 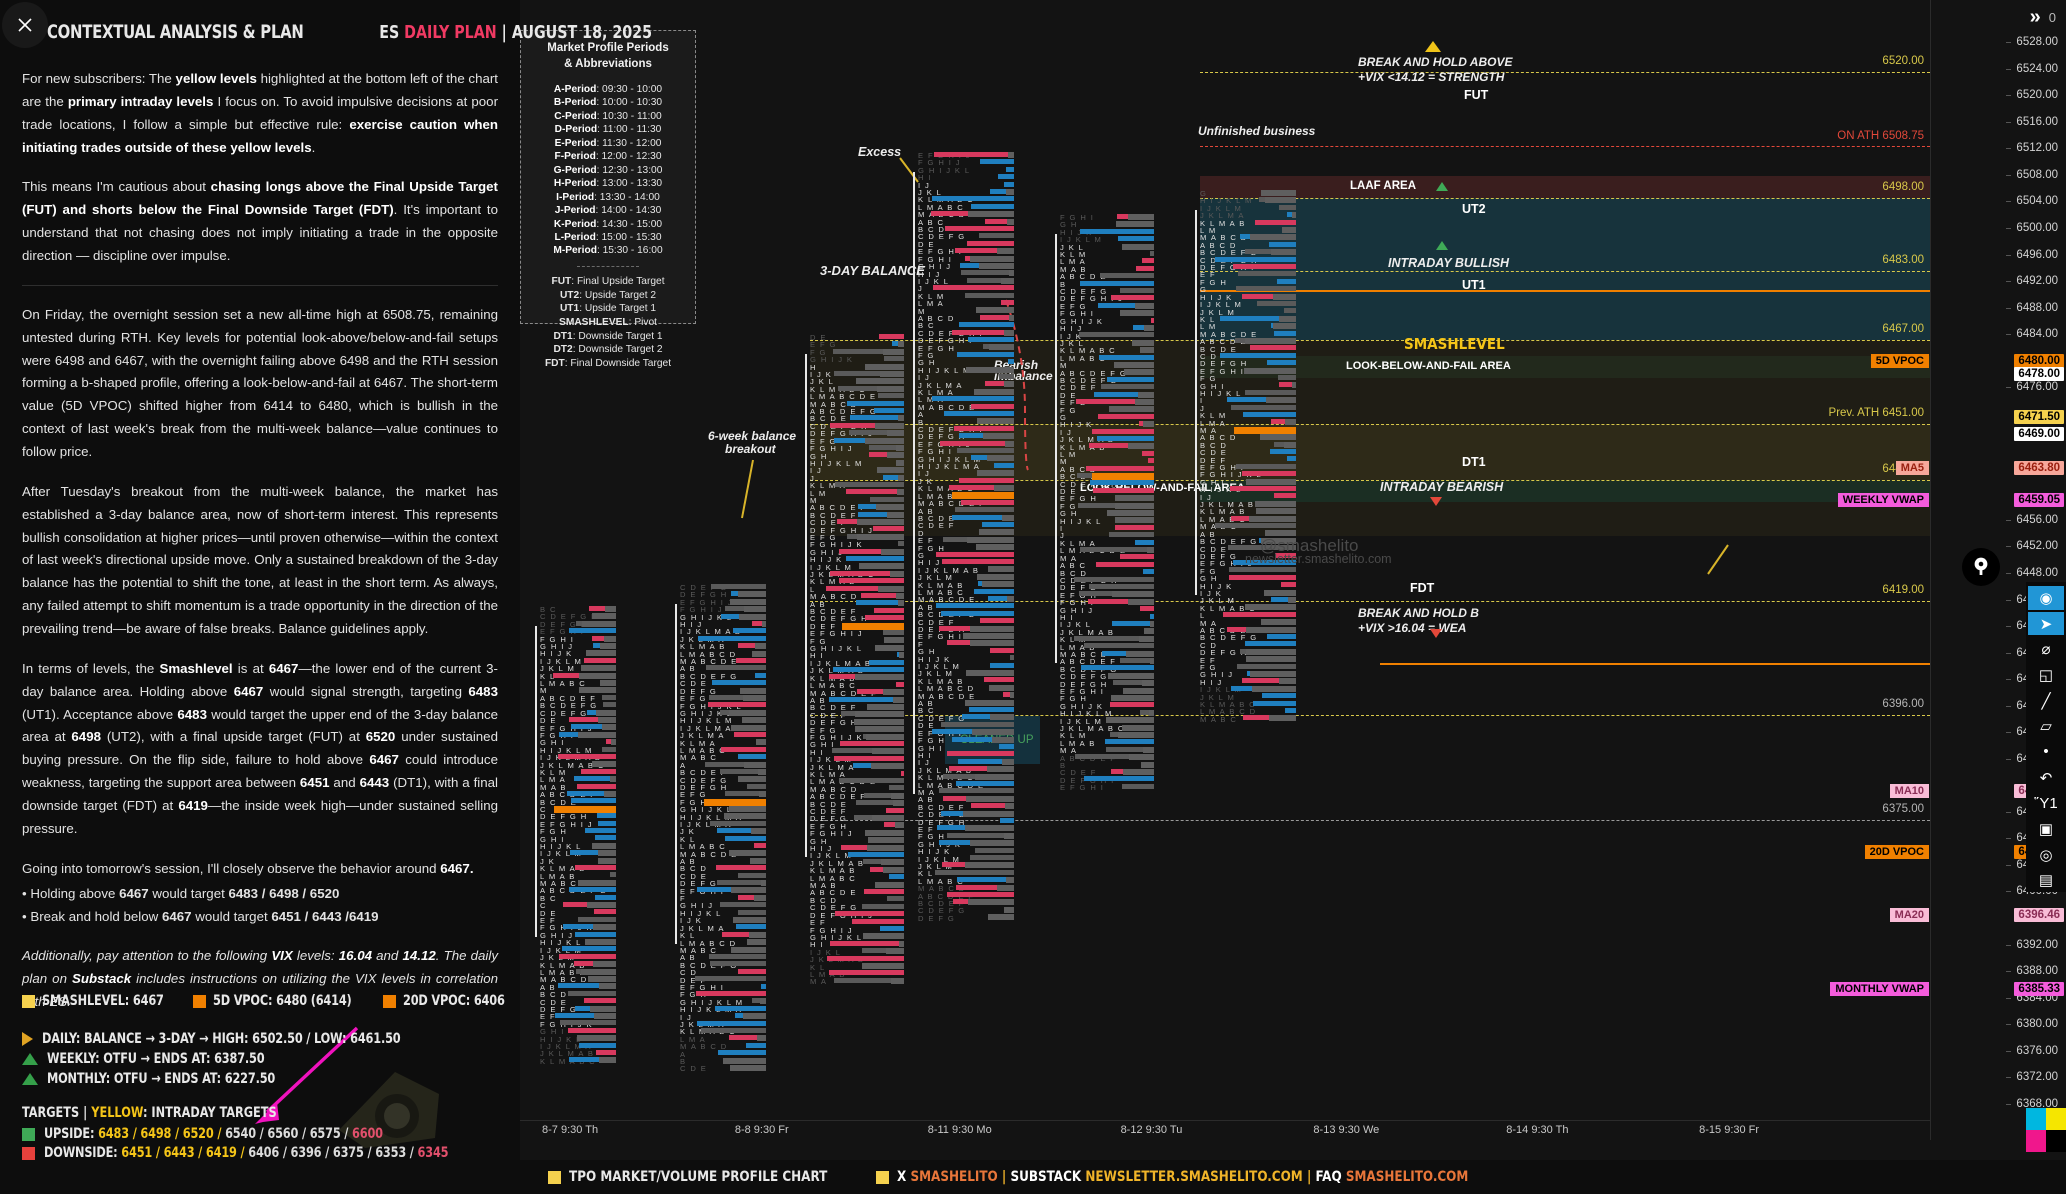 I want to click on triangle-up-yellow-icon, so click(x=1433, y=46).